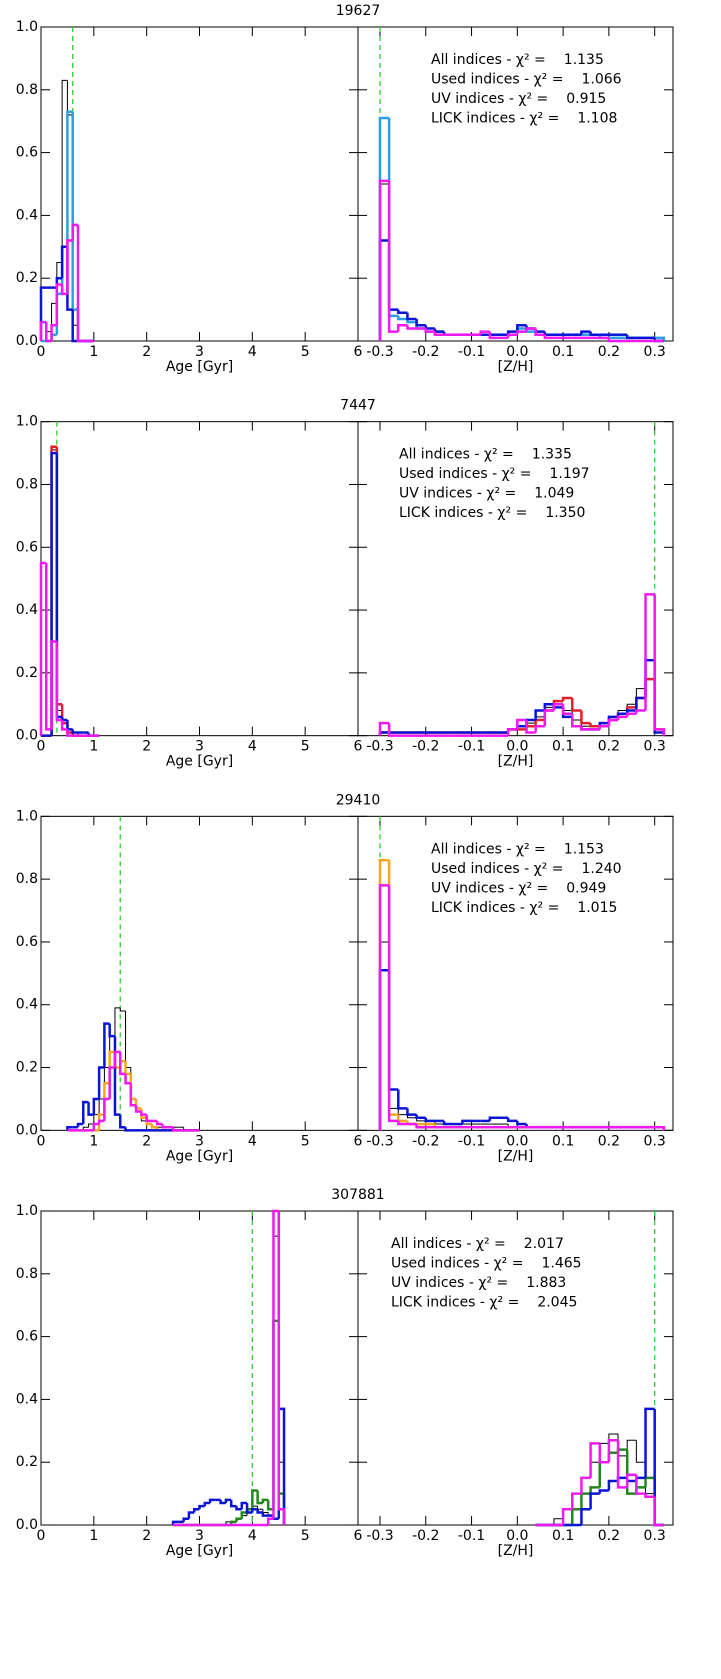  Describe the element at coordinates (497, 80) in the screenshot. I see `legend-name: Used indices - χ² =` at that location.